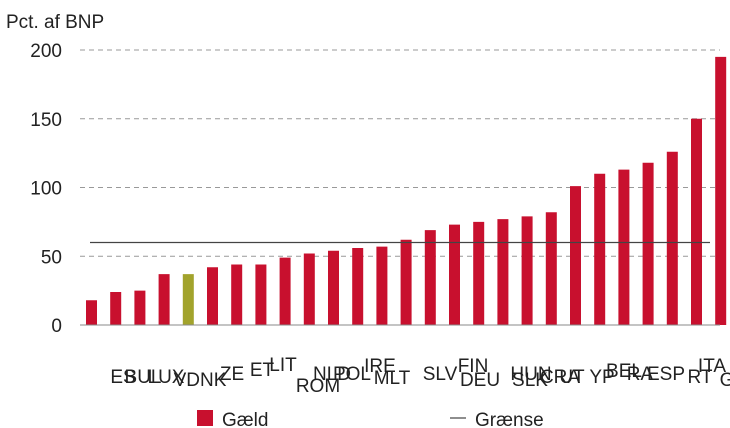  I want to click on legend-label-graense: Grænse, so click(509, 419).